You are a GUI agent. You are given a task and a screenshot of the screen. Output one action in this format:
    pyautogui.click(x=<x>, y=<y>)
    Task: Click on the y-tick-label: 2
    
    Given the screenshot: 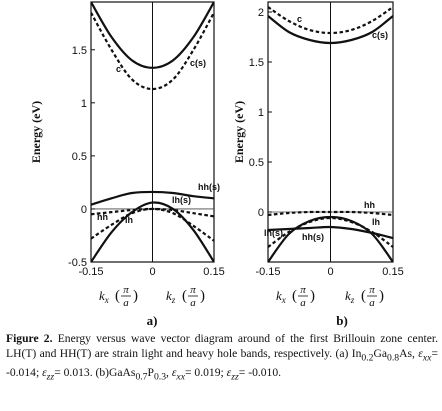 What is the action you would take?
    pyautogui.click(x=261, y=13)
    